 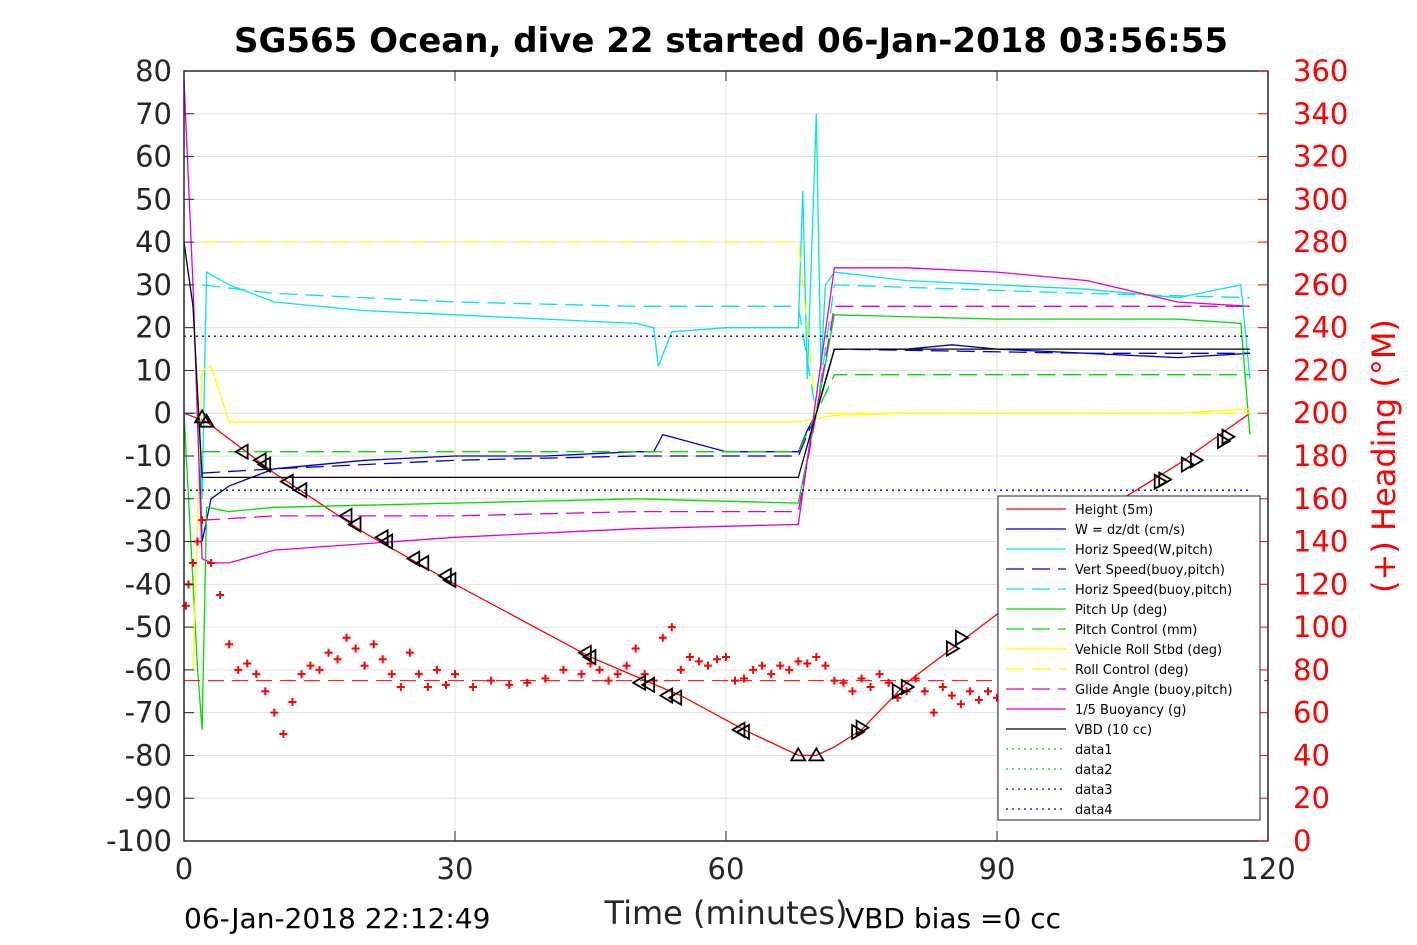 I want to click on x-tick-label: 90, so click(x=997, y=869).